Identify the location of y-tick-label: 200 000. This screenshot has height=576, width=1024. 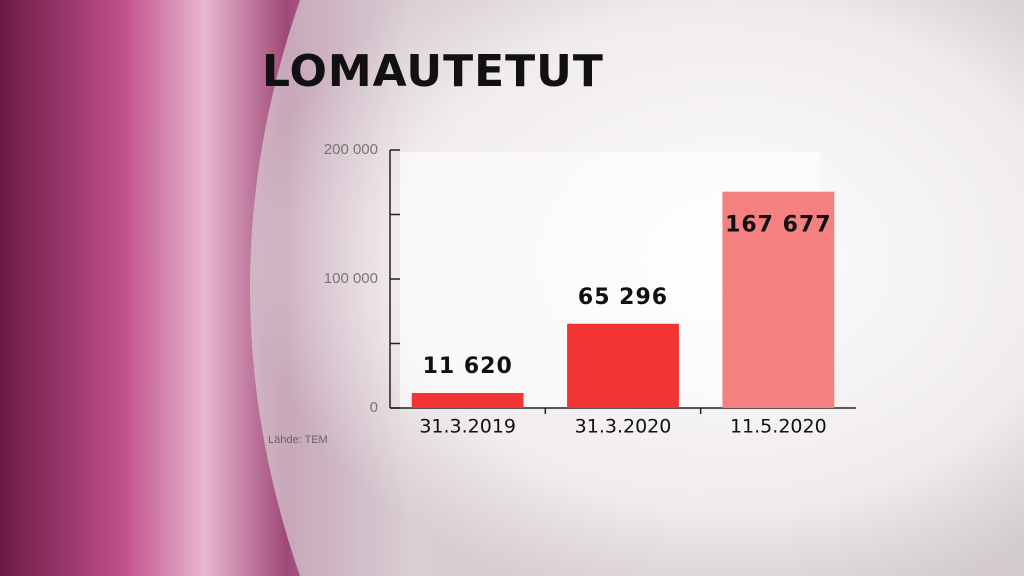
(351, 149).